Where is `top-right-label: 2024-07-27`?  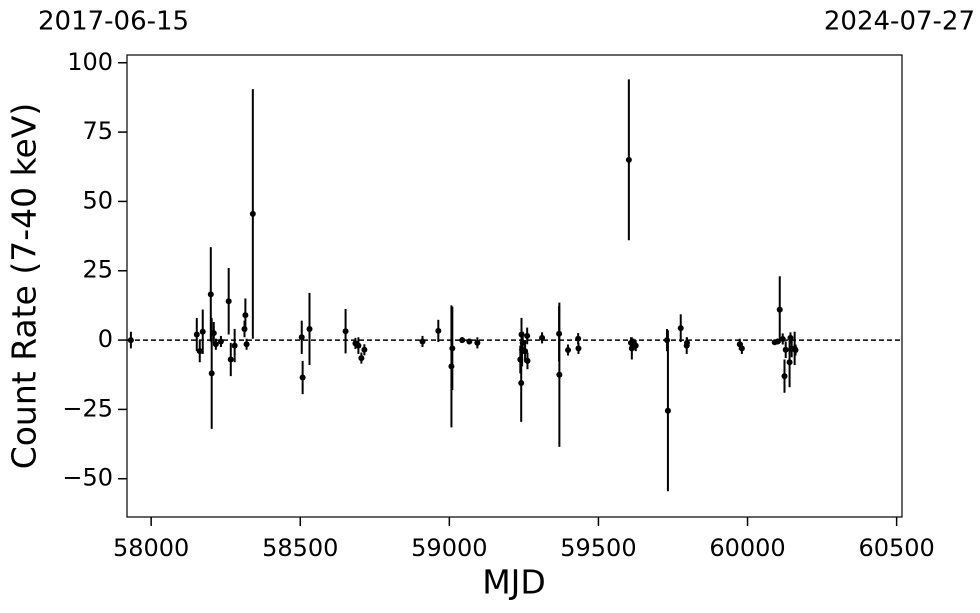 top-right-label: 2024-07-27 is located at coordinates (899, 22).